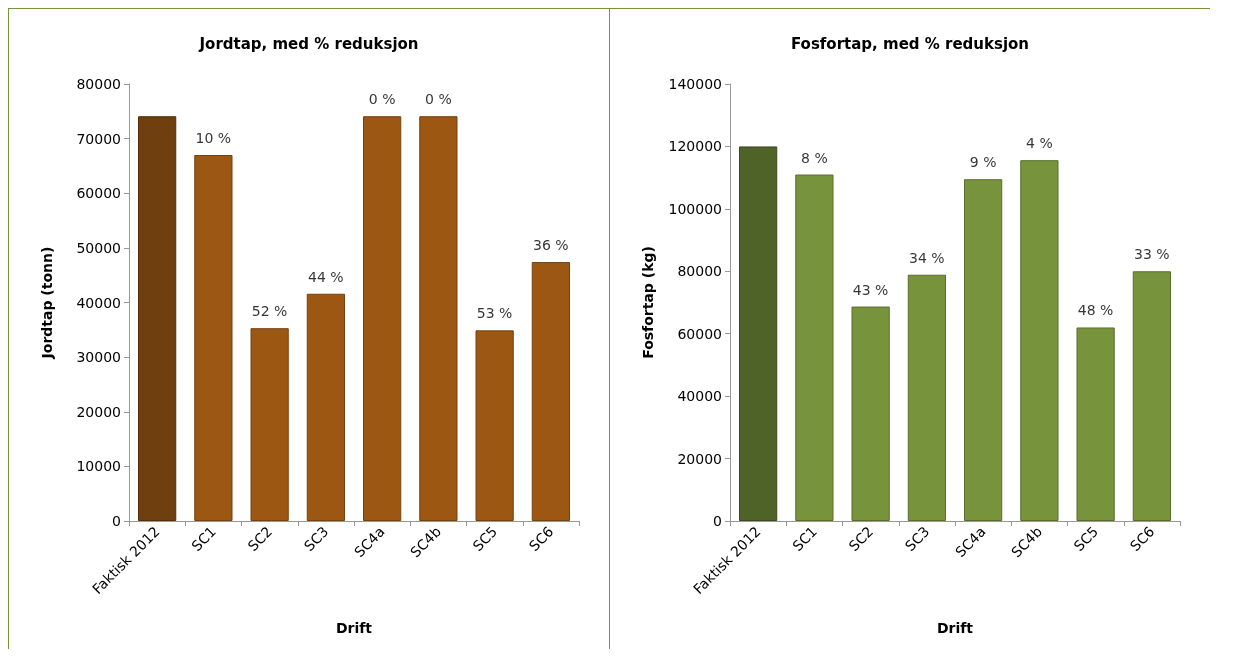 The image size is (1233, 662). Describe the element at coordinates (98, 138) in the screenshot. I see `y-tick-label: 70000` at that location.